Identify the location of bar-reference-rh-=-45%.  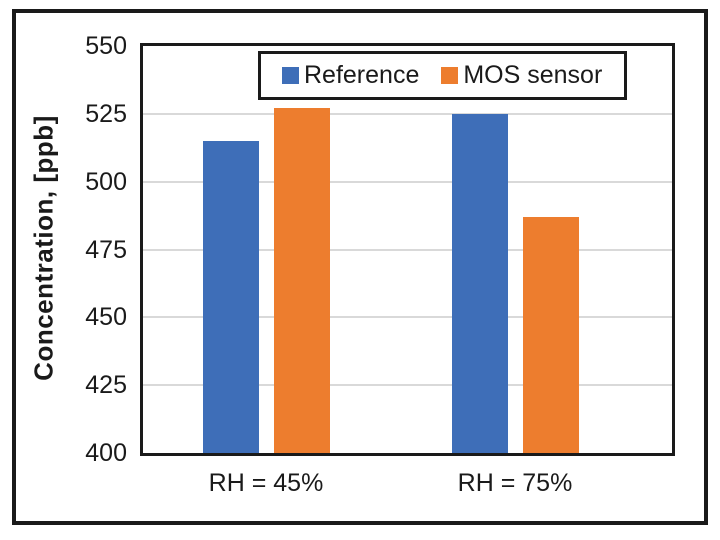
(230, 296).